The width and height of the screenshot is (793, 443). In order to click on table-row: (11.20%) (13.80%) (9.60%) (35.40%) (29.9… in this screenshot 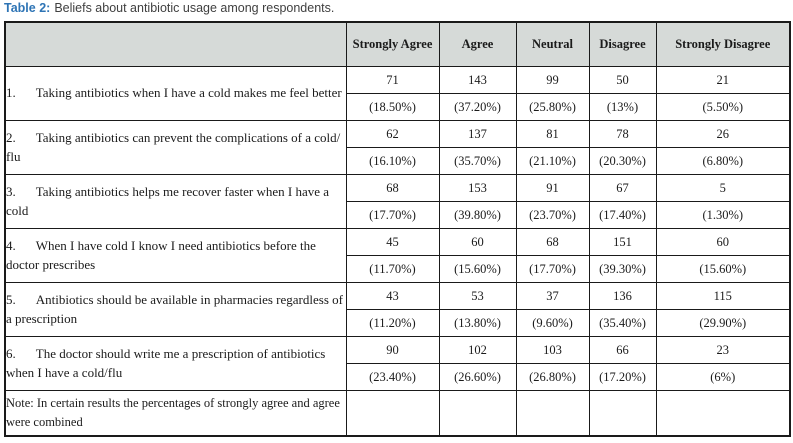, I will do `click(398, 323)`.